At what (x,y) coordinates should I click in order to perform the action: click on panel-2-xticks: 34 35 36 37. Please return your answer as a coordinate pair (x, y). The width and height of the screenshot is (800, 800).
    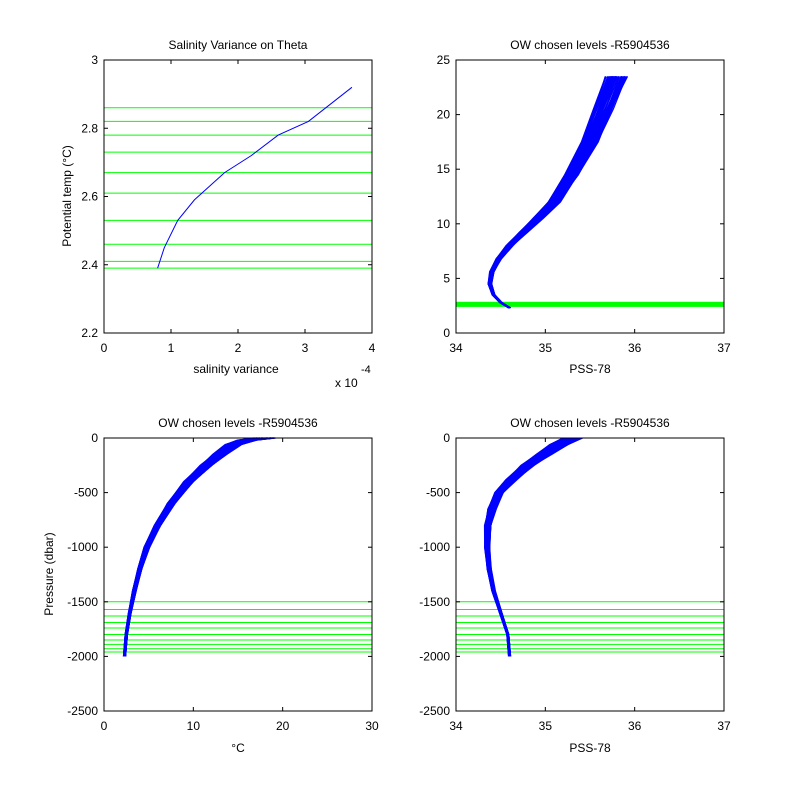
    Looking at the image, I should click on (590, 207).